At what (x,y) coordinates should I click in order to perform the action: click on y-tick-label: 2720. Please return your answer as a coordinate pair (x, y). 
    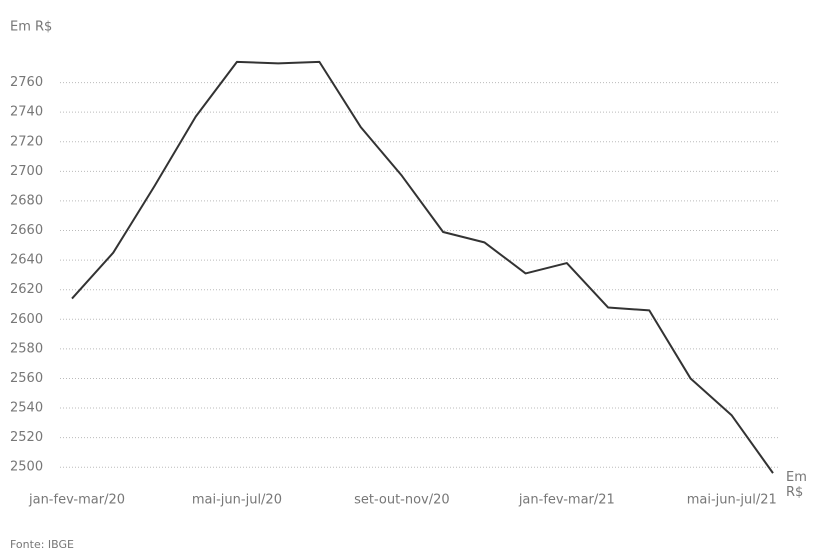
    Looking at the image, I should click on (26, 141).